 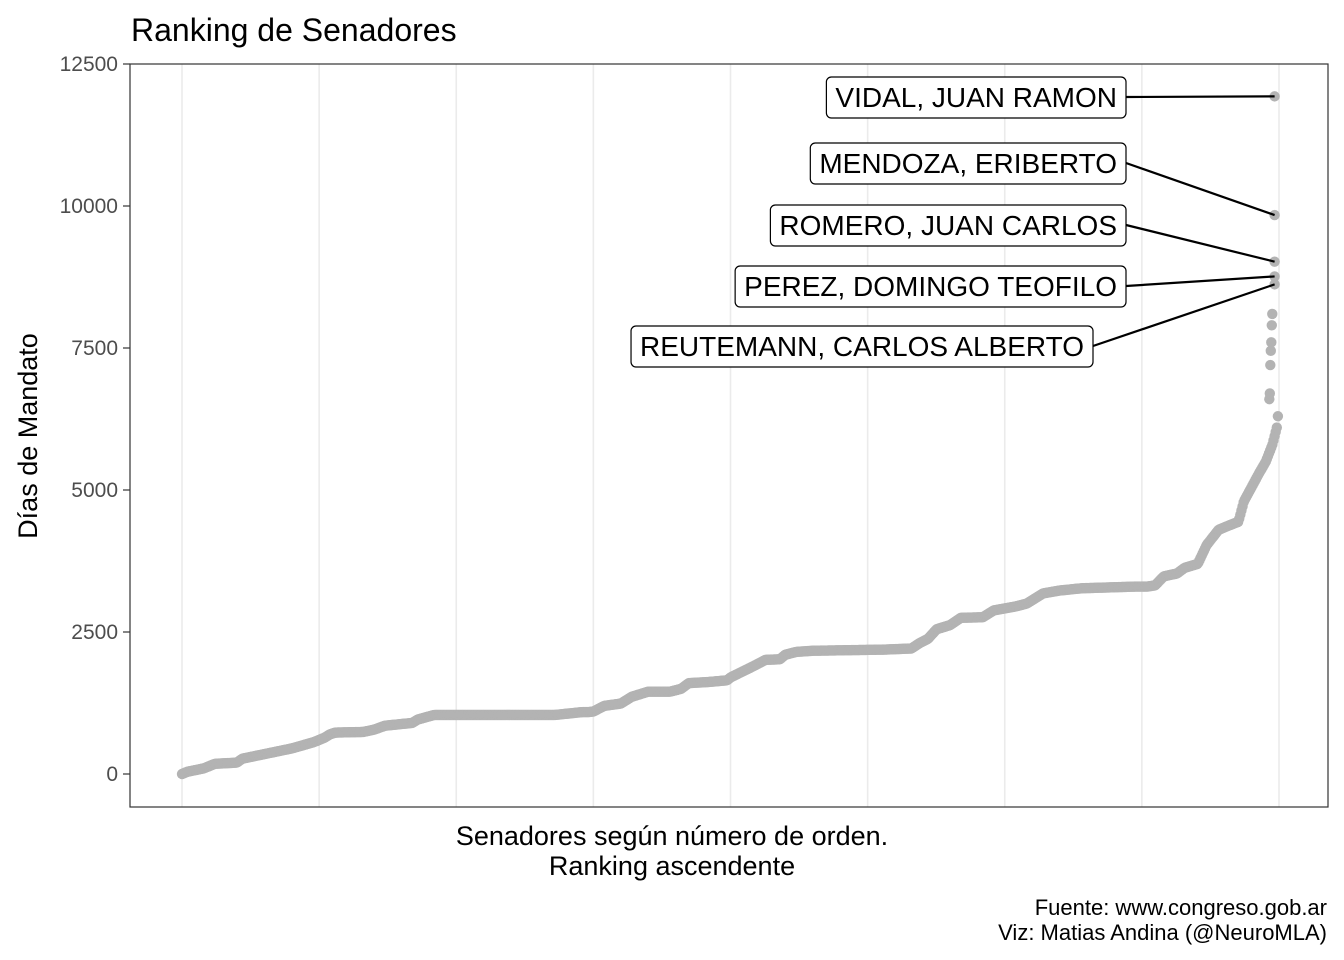 What do you see at coordinates (28, 436) in the screenshot?
I see `y-axis-title: Días de Mandato` at bounding box center [28, 436].